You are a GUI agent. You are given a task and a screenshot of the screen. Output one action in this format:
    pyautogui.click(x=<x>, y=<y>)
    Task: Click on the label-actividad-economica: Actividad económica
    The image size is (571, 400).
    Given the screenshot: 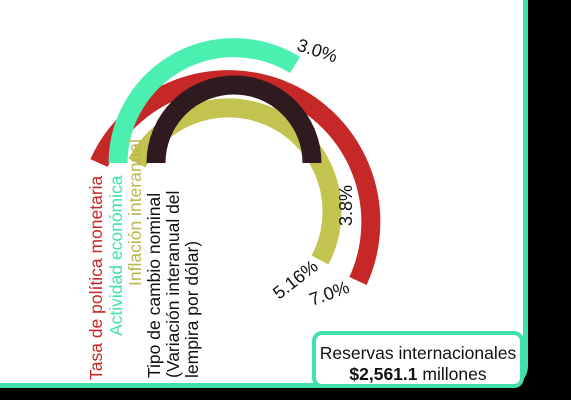 What is the action you would take?
    pyautogui.click(x=116, y=256)
    